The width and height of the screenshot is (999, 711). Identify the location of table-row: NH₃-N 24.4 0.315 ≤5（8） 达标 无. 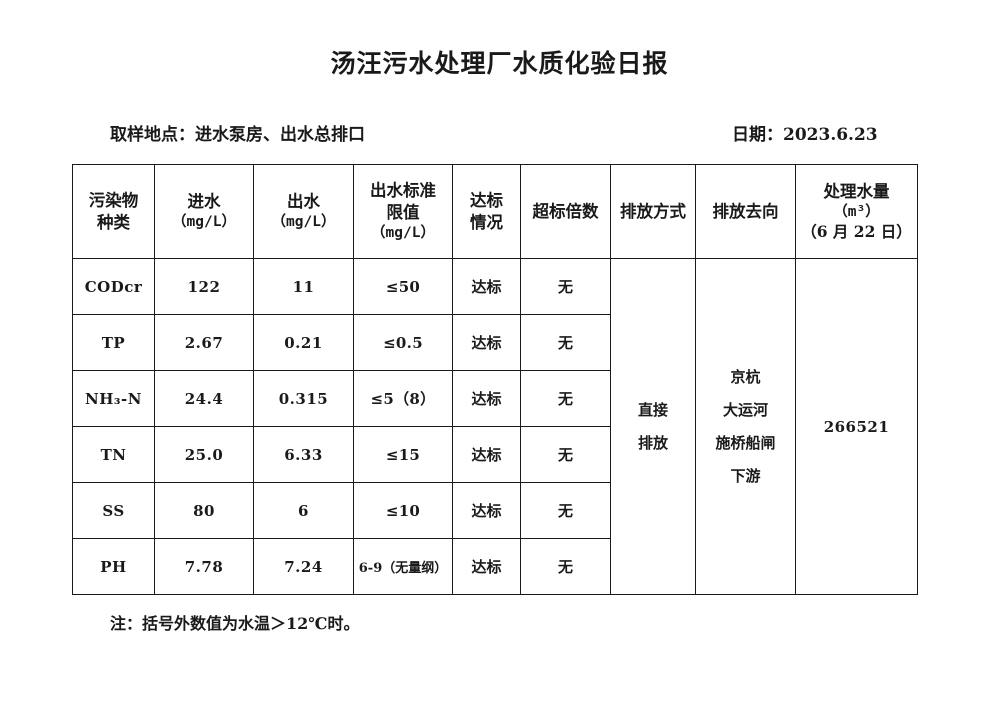
(495, 398).